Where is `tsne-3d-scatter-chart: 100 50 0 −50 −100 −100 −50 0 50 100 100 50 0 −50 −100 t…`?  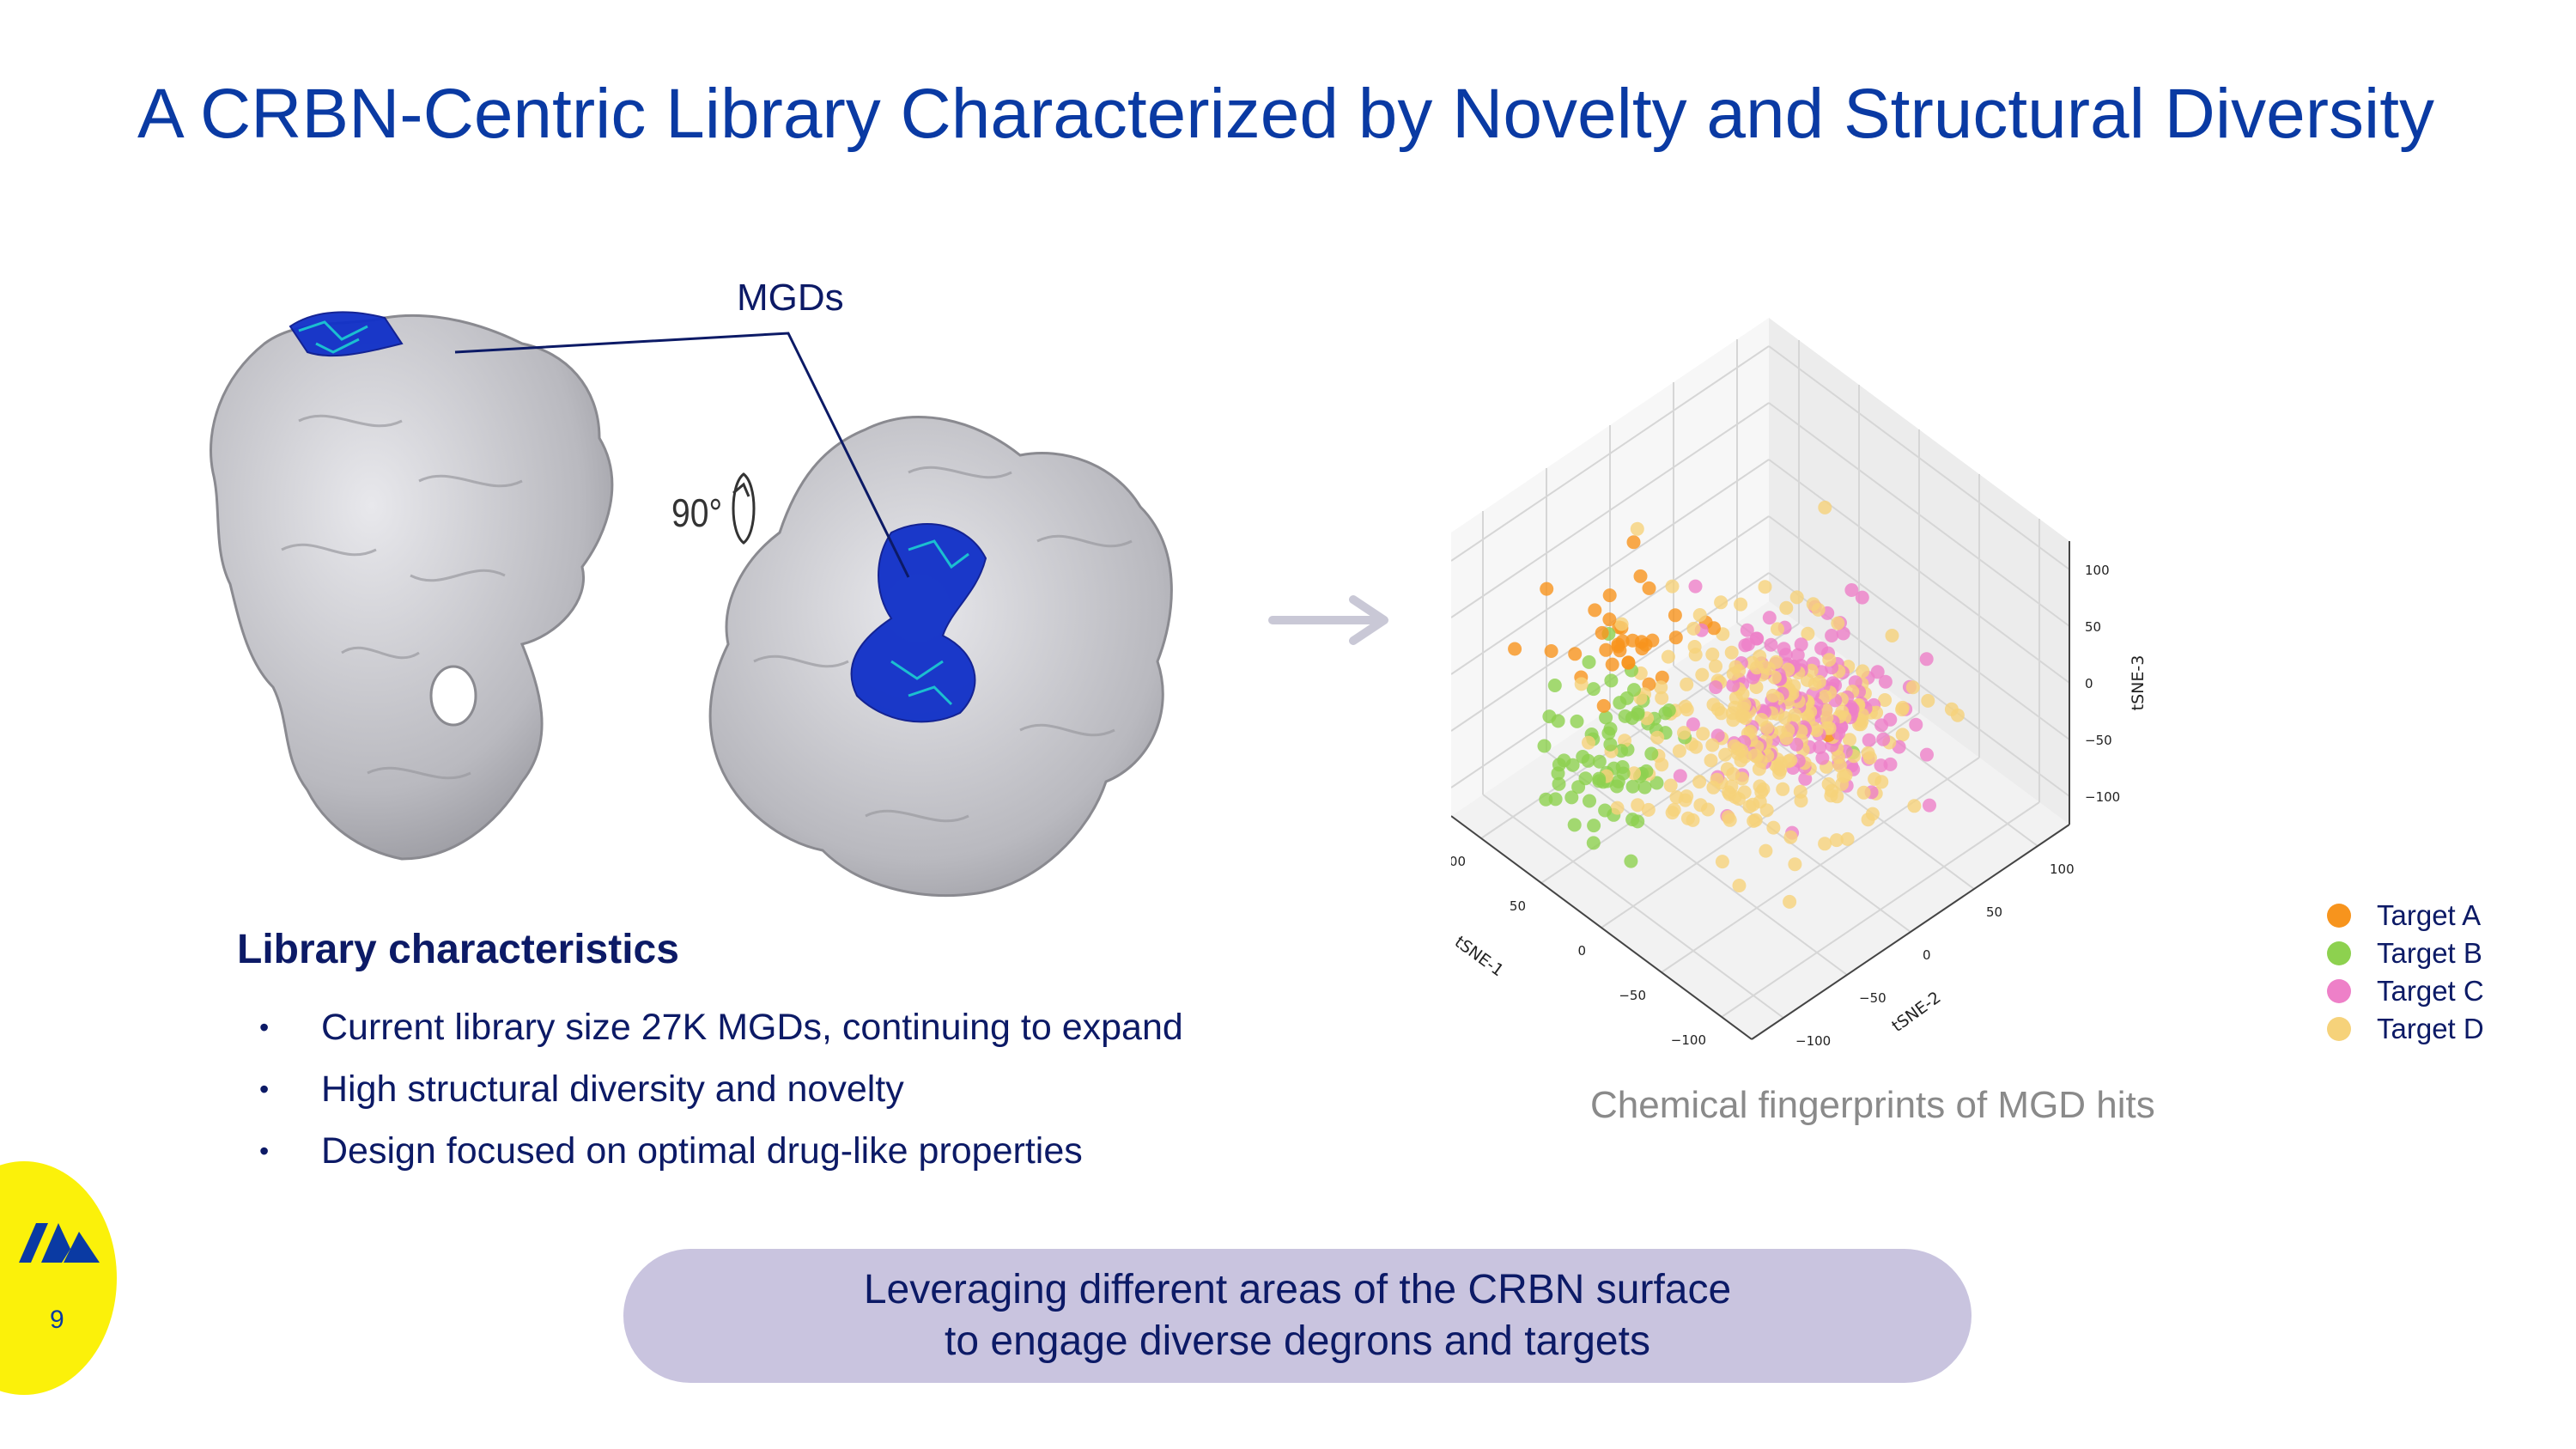
tsne-3d-scatter-chart: 100 50 0 −50 −100 −100 −50 0 50 100 100 50 0 −50 −100 t… is located at coordinates (1799, 683).